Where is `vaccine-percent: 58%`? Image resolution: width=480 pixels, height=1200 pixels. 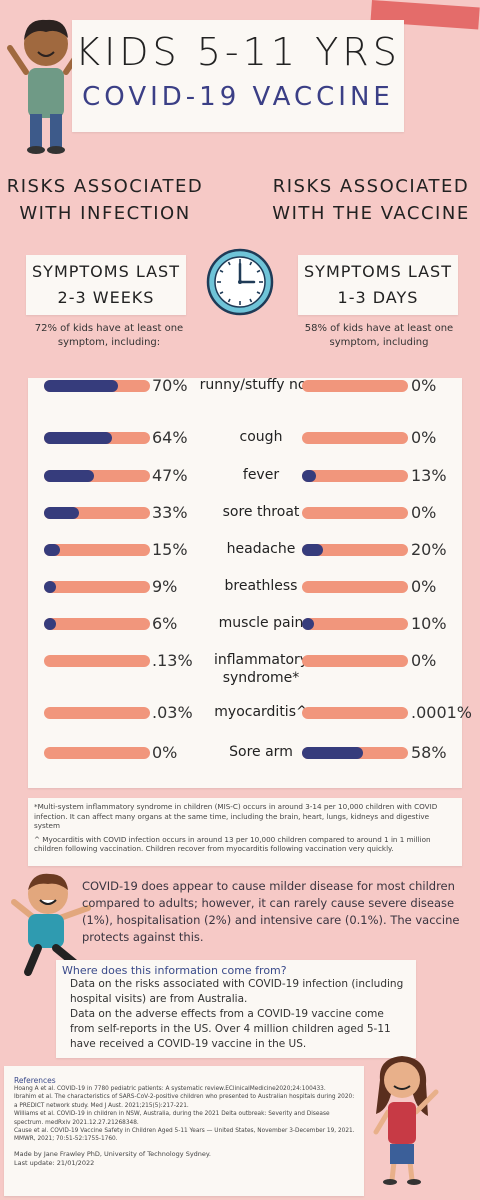
vaccine-percent: 58% is located at coordinates (429, 752).